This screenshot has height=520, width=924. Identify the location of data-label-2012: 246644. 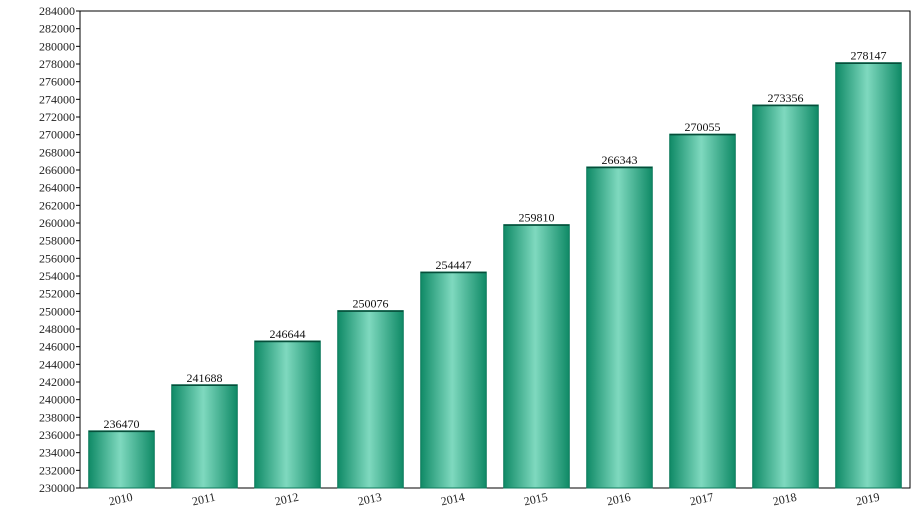
(288, 334).